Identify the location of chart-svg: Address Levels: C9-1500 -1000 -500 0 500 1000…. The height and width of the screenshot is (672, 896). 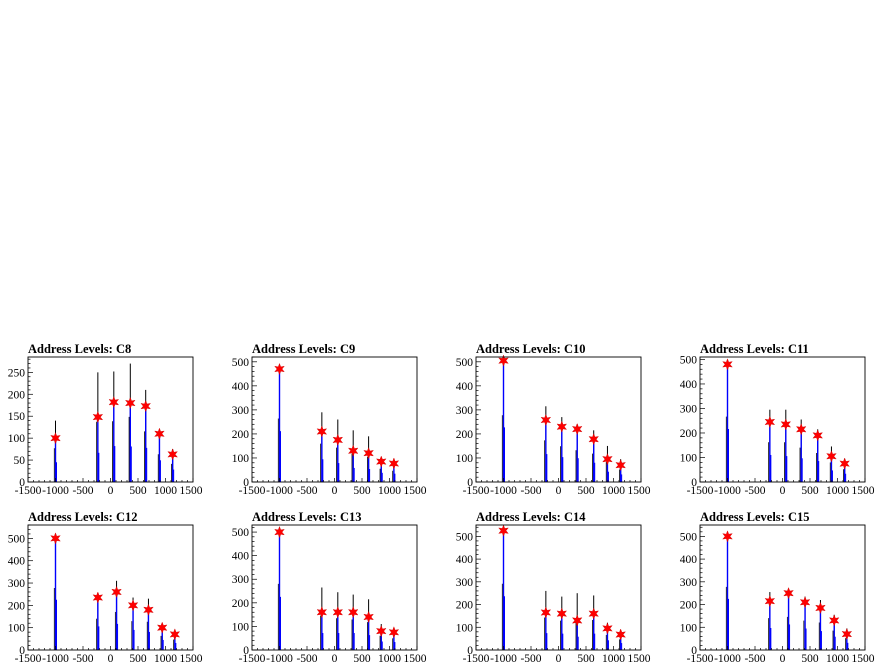
(329, 419).